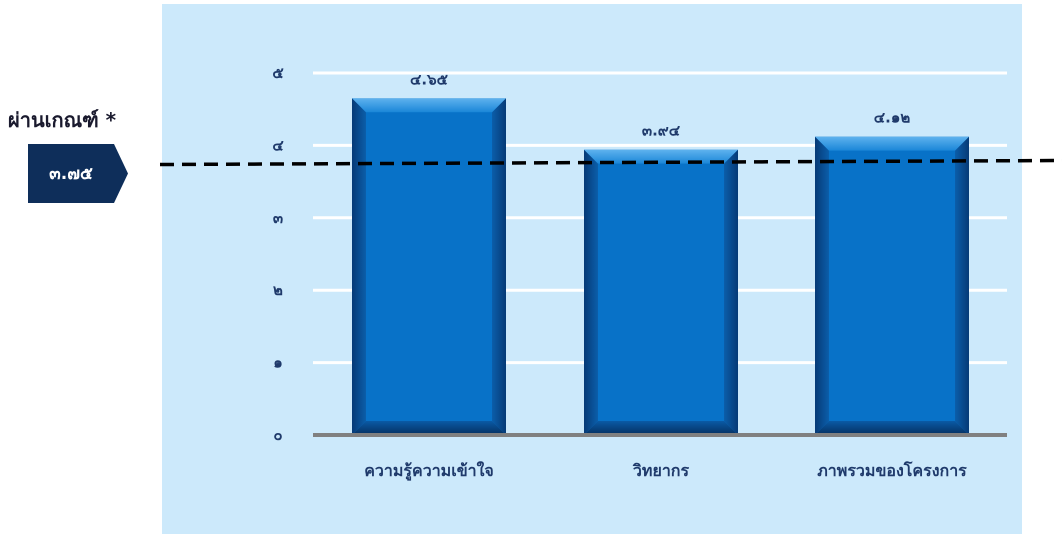  What do you see at coordinates (71, 174) in the screenshot?
I see `threshold-value-label: ๓.๗๕` at bounding box center [71, 174].